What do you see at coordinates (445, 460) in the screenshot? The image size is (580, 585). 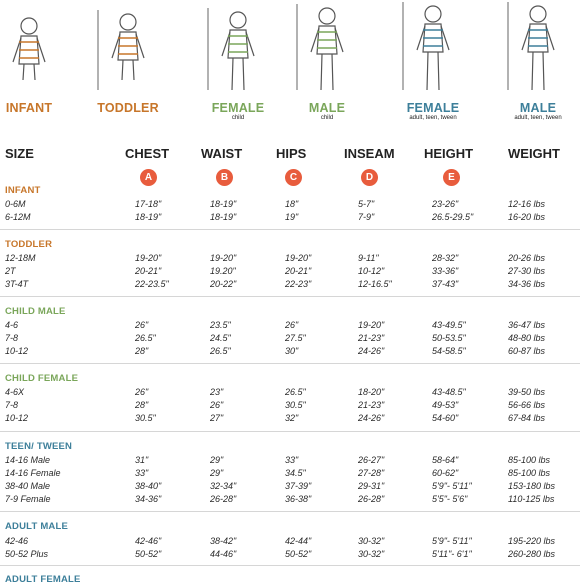 I see `height-cell: 58-64"` at bounding box center [445, 460].